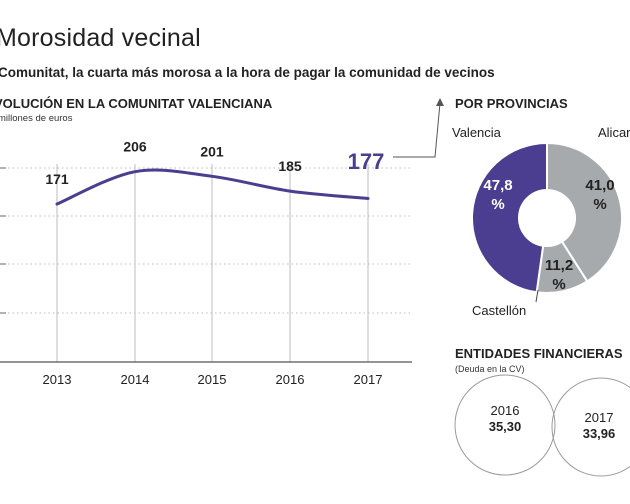  What do you see at coordinates (212, 151) in the screenshot?
I see `data-label: 201` at bounding box center [212, 151].